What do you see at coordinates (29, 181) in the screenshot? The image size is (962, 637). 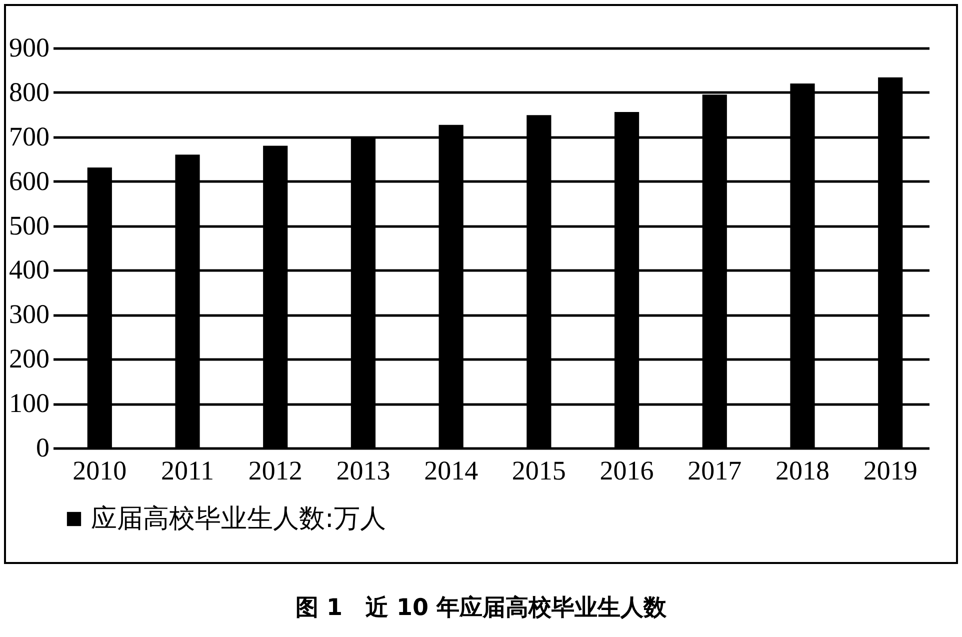 I see `y-tick-label: 600` at bounding box center [29, 181].